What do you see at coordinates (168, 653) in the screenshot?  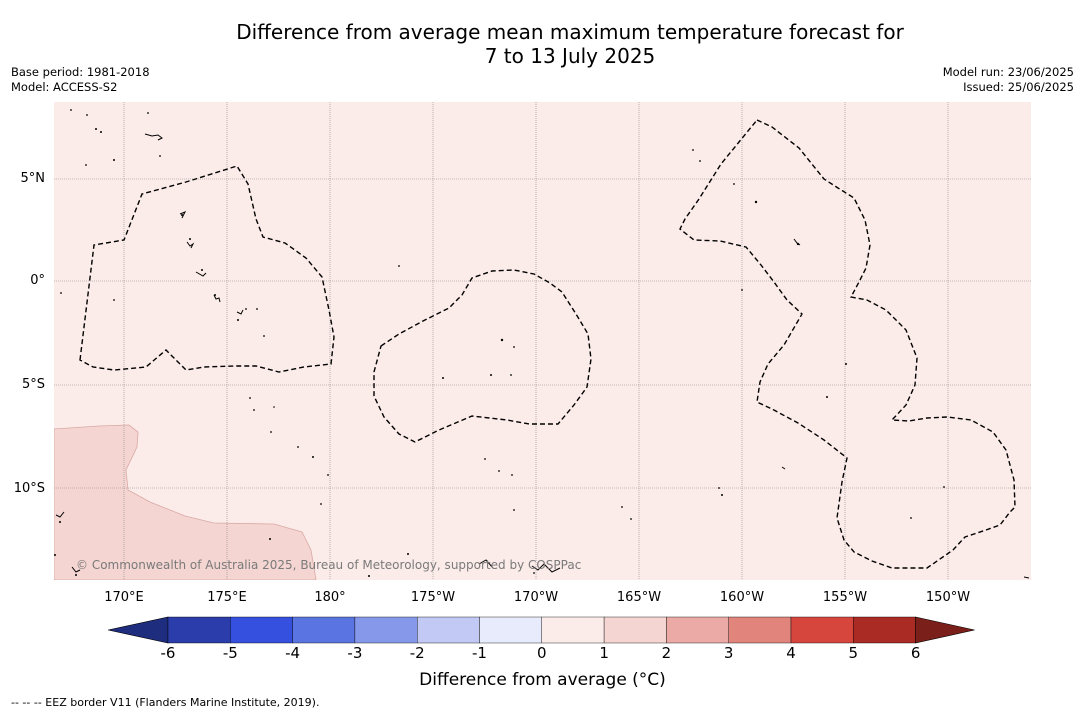 I see `colorbar-tick-label: -6` at bounding box center [168, 653].